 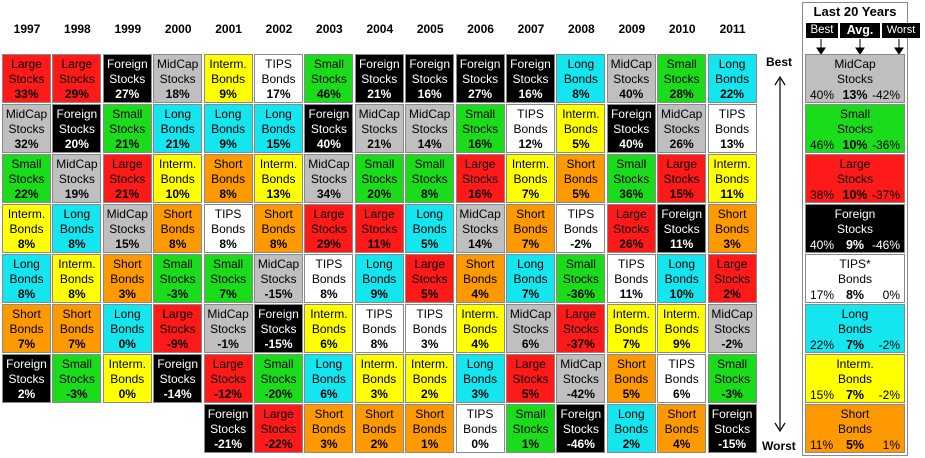 I want to click on year-header-2010: 2010, so click(x=682, y=29).